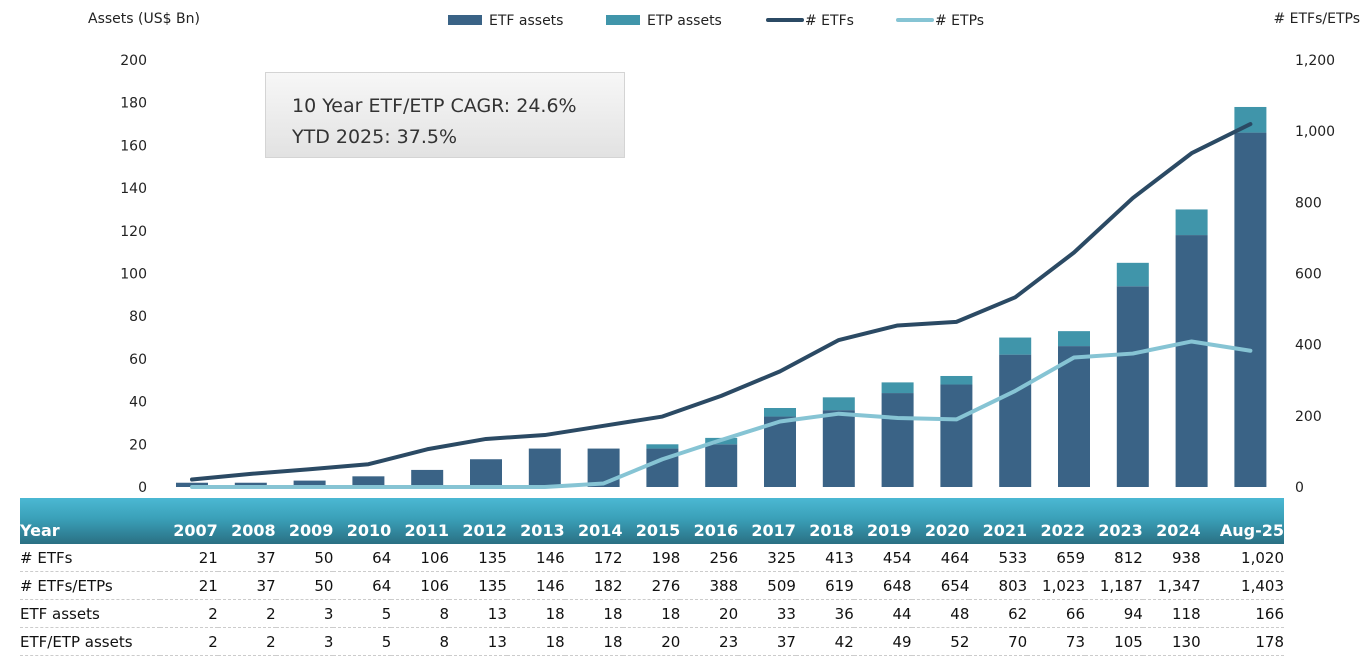  What do you see at coordinates (882, 585) in the screenshot?
I see `table-cell: 648` at bounding box center [882, 585].